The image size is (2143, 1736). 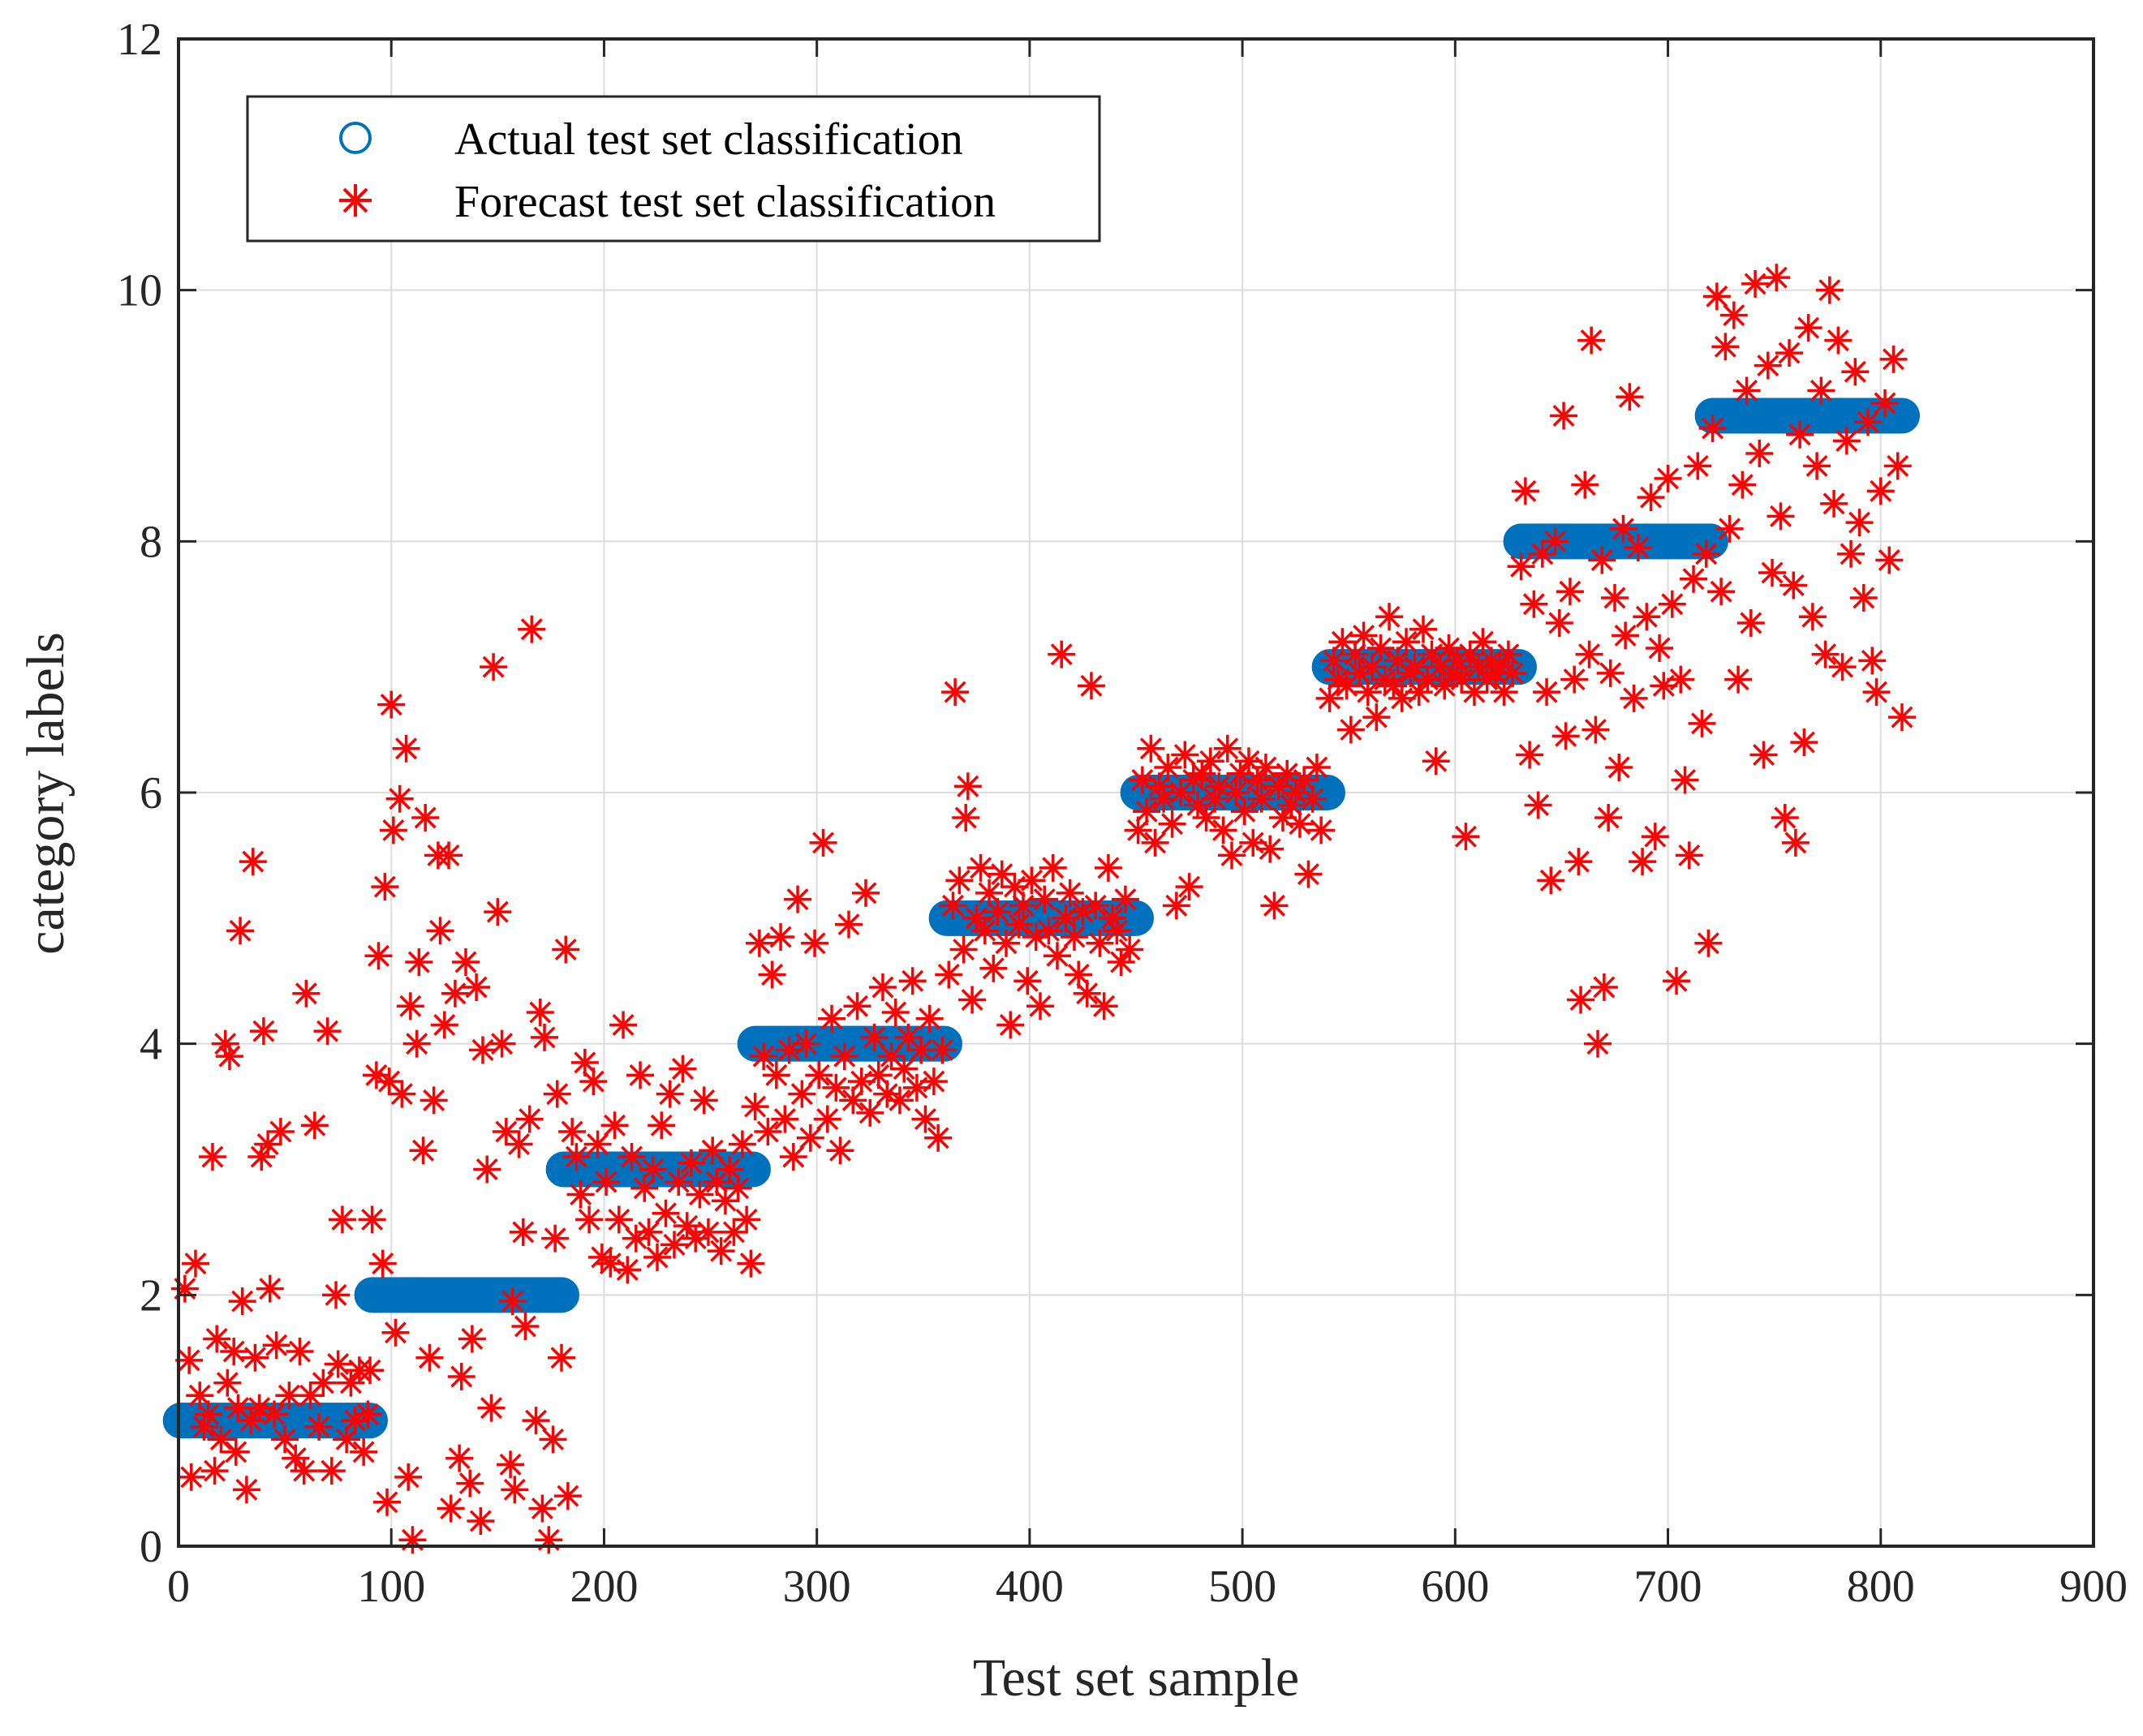 What do you see at coordinates (45, 793) in the screenshot?
I see `y-axis-title: category labels` at bounding box center [45, 793].